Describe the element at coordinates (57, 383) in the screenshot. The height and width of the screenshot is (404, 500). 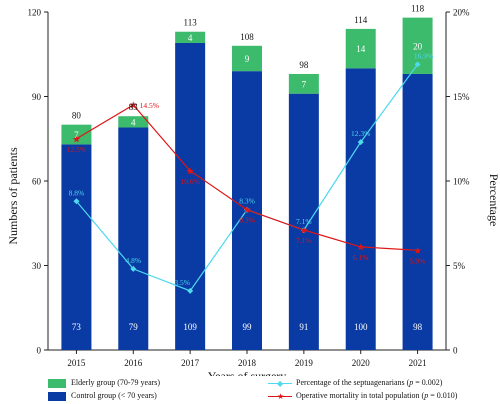
I see `legend-swatch-elderly` at that location.